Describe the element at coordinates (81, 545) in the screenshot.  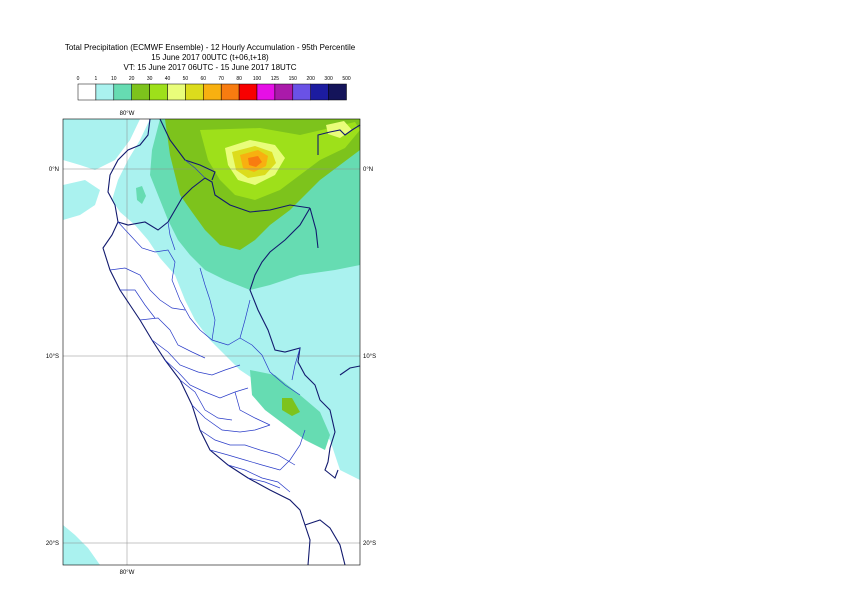
I see `precip-1-10-south` at that location.